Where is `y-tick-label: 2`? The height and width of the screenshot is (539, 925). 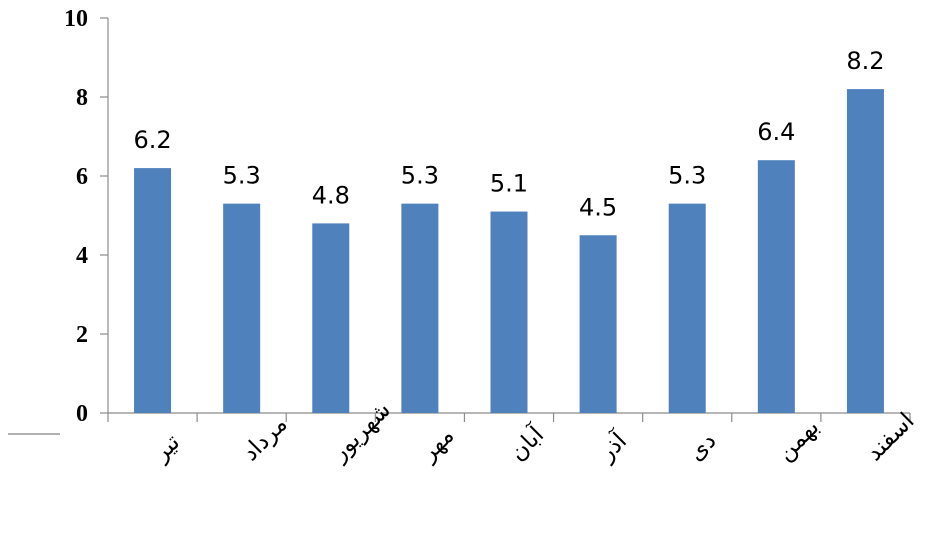 y-tick-label: 2 is located at coordinates (82, 335).